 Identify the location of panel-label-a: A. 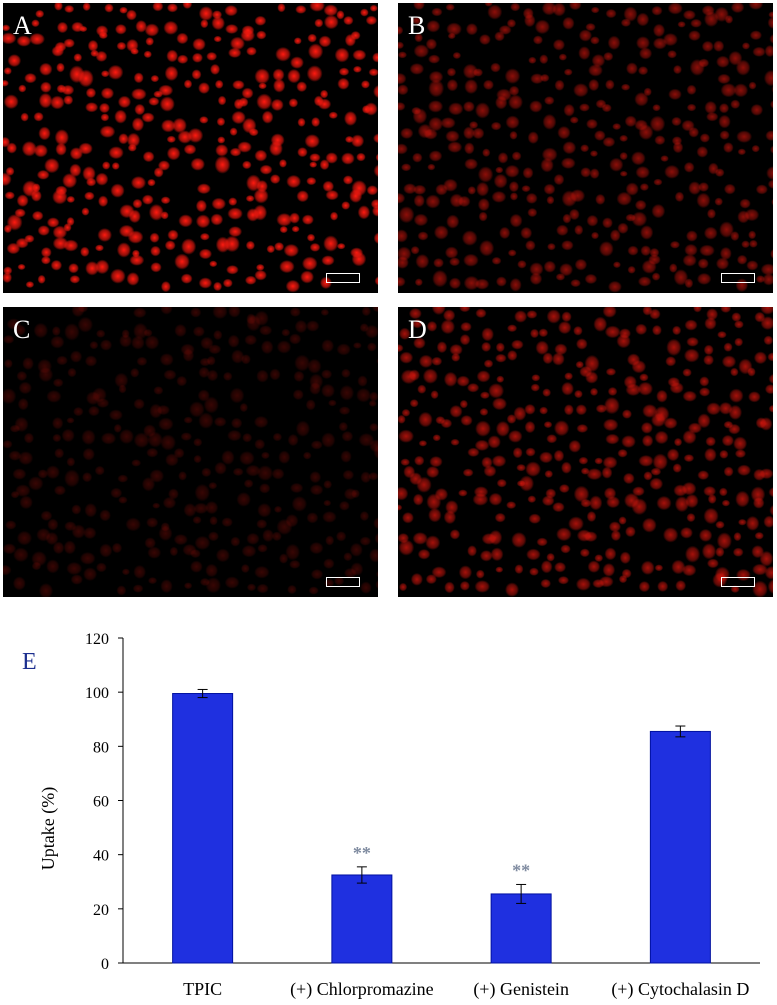
(22, 25).